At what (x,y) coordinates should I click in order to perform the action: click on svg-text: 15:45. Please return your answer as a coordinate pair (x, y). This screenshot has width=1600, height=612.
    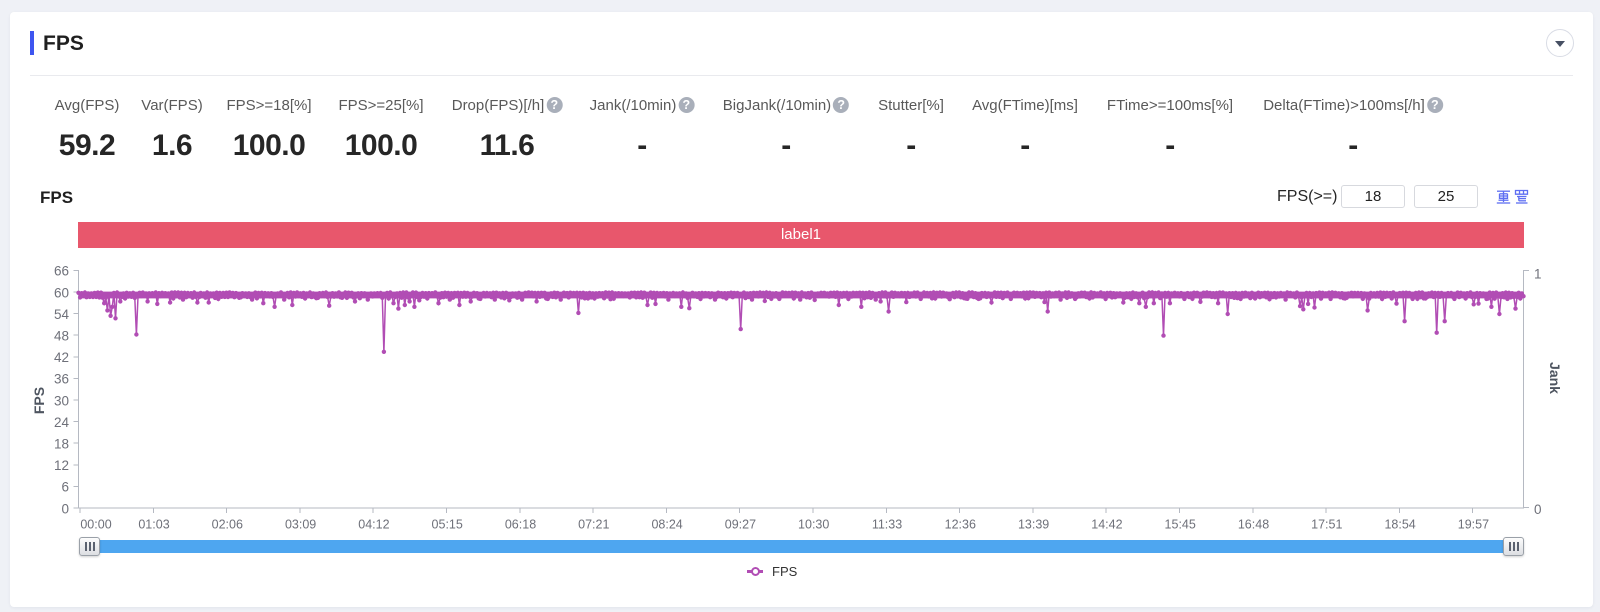
    Looking at the image, I should click on (1180, 524).